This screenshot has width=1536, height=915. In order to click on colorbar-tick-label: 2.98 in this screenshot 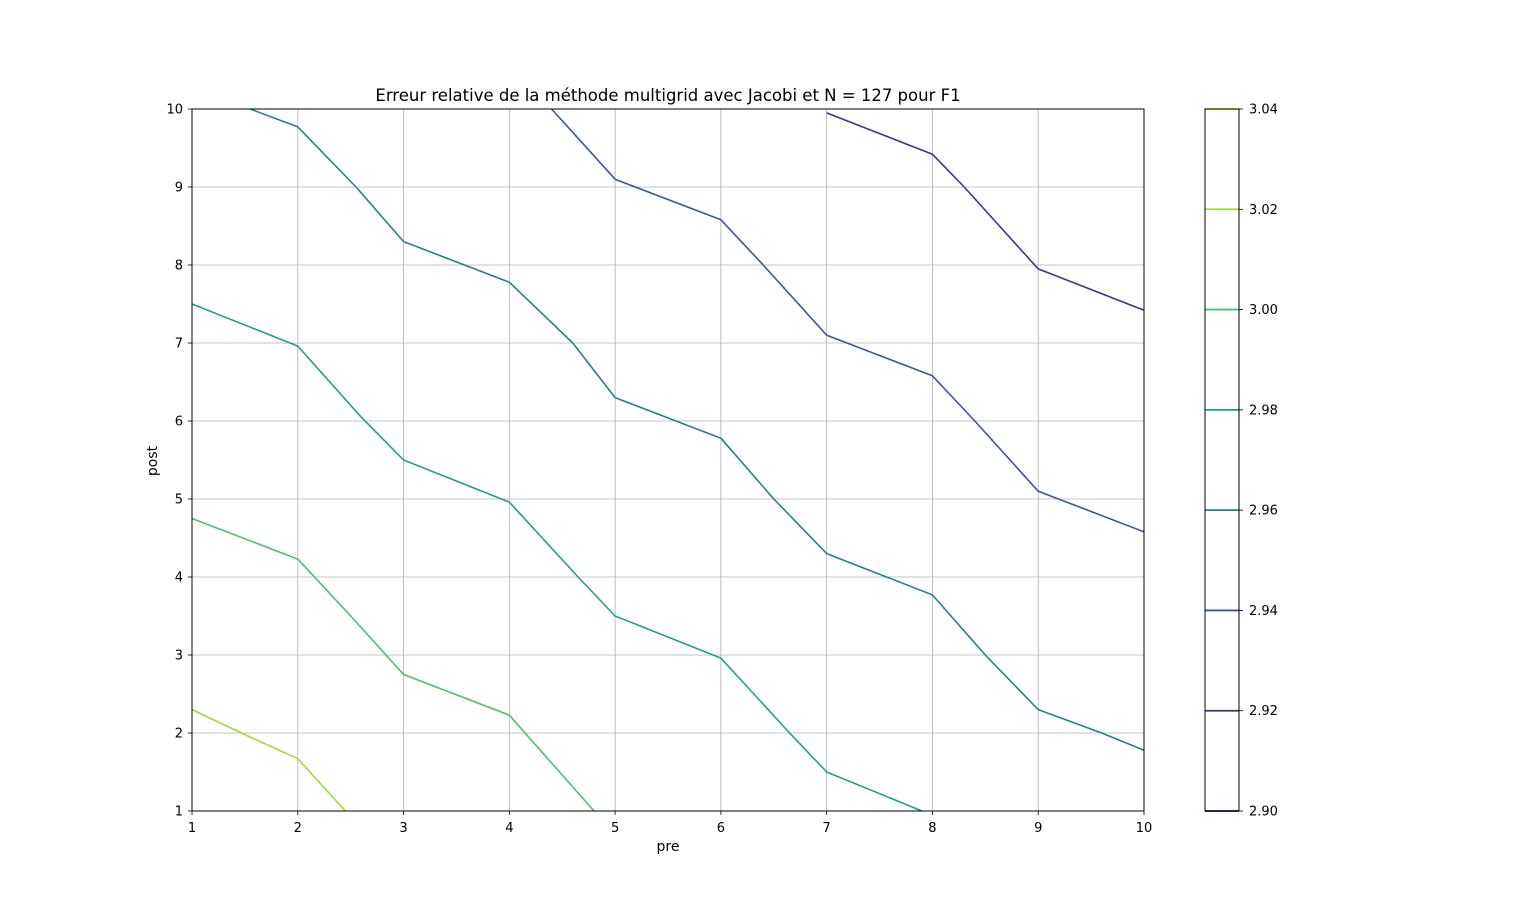, I will do `click(1263, 410)`.